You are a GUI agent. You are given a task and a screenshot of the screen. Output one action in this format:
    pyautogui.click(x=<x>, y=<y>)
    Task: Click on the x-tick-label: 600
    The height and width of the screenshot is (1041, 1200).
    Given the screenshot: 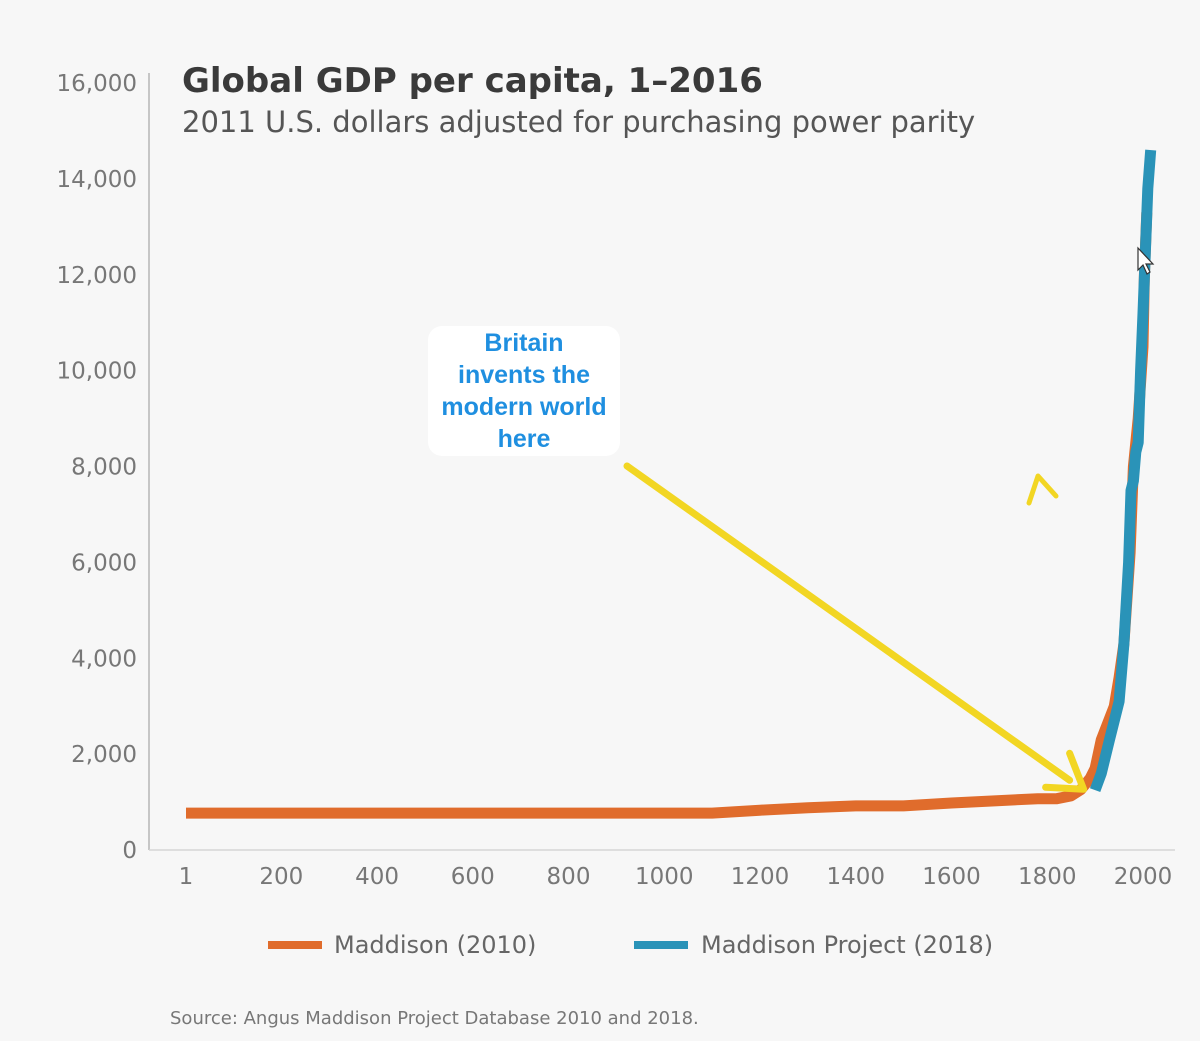 What is the action you would take?
    pyautogui.click(x=473, y=877)
    